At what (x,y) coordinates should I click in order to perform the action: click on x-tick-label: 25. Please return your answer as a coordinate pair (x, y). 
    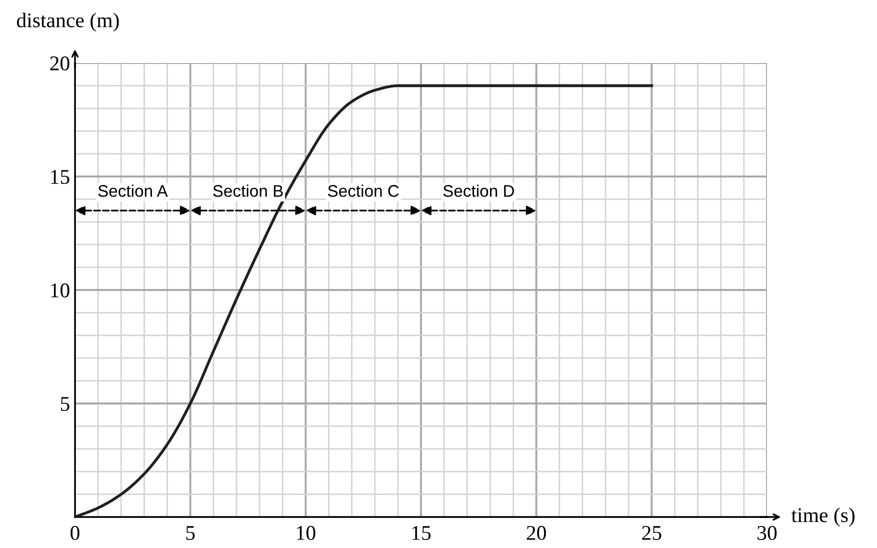
    Looking at the image, I should click on (652, 533).